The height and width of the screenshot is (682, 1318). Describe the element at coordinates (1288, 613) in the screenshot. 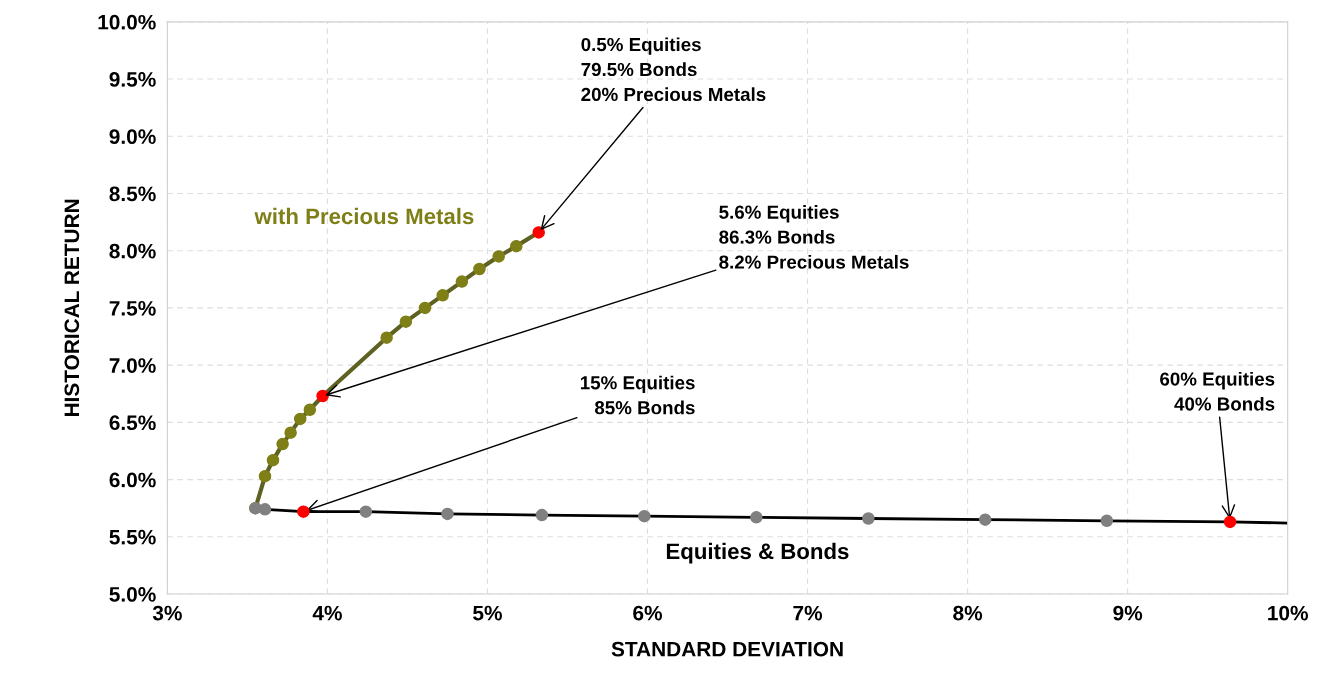

I see `x-tick-label: 10%` at that location.